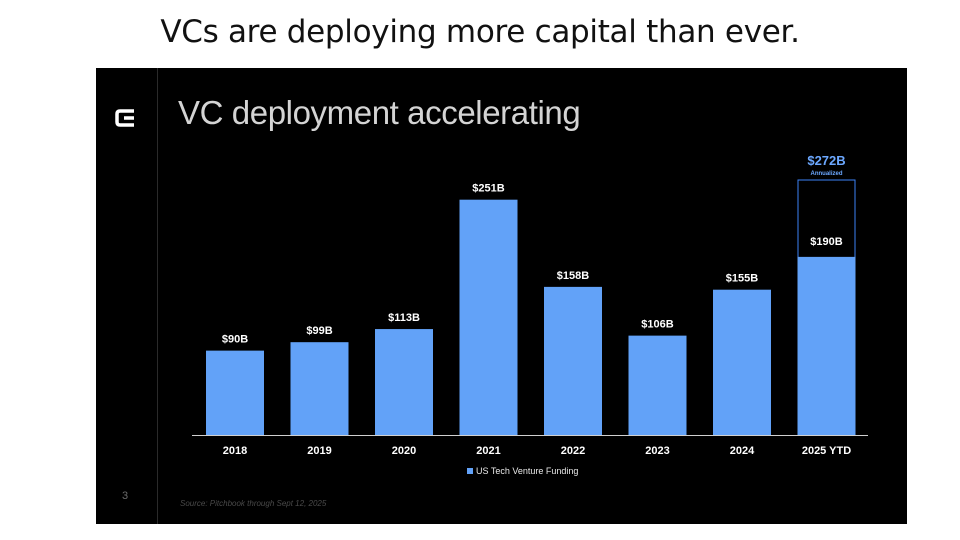 The width and height of the screenshot is (960, 540). What do you see at coordinates (404, 451) in the screenshot?
I see `x-tick-label: 2020` at bounding box center [404, 451].